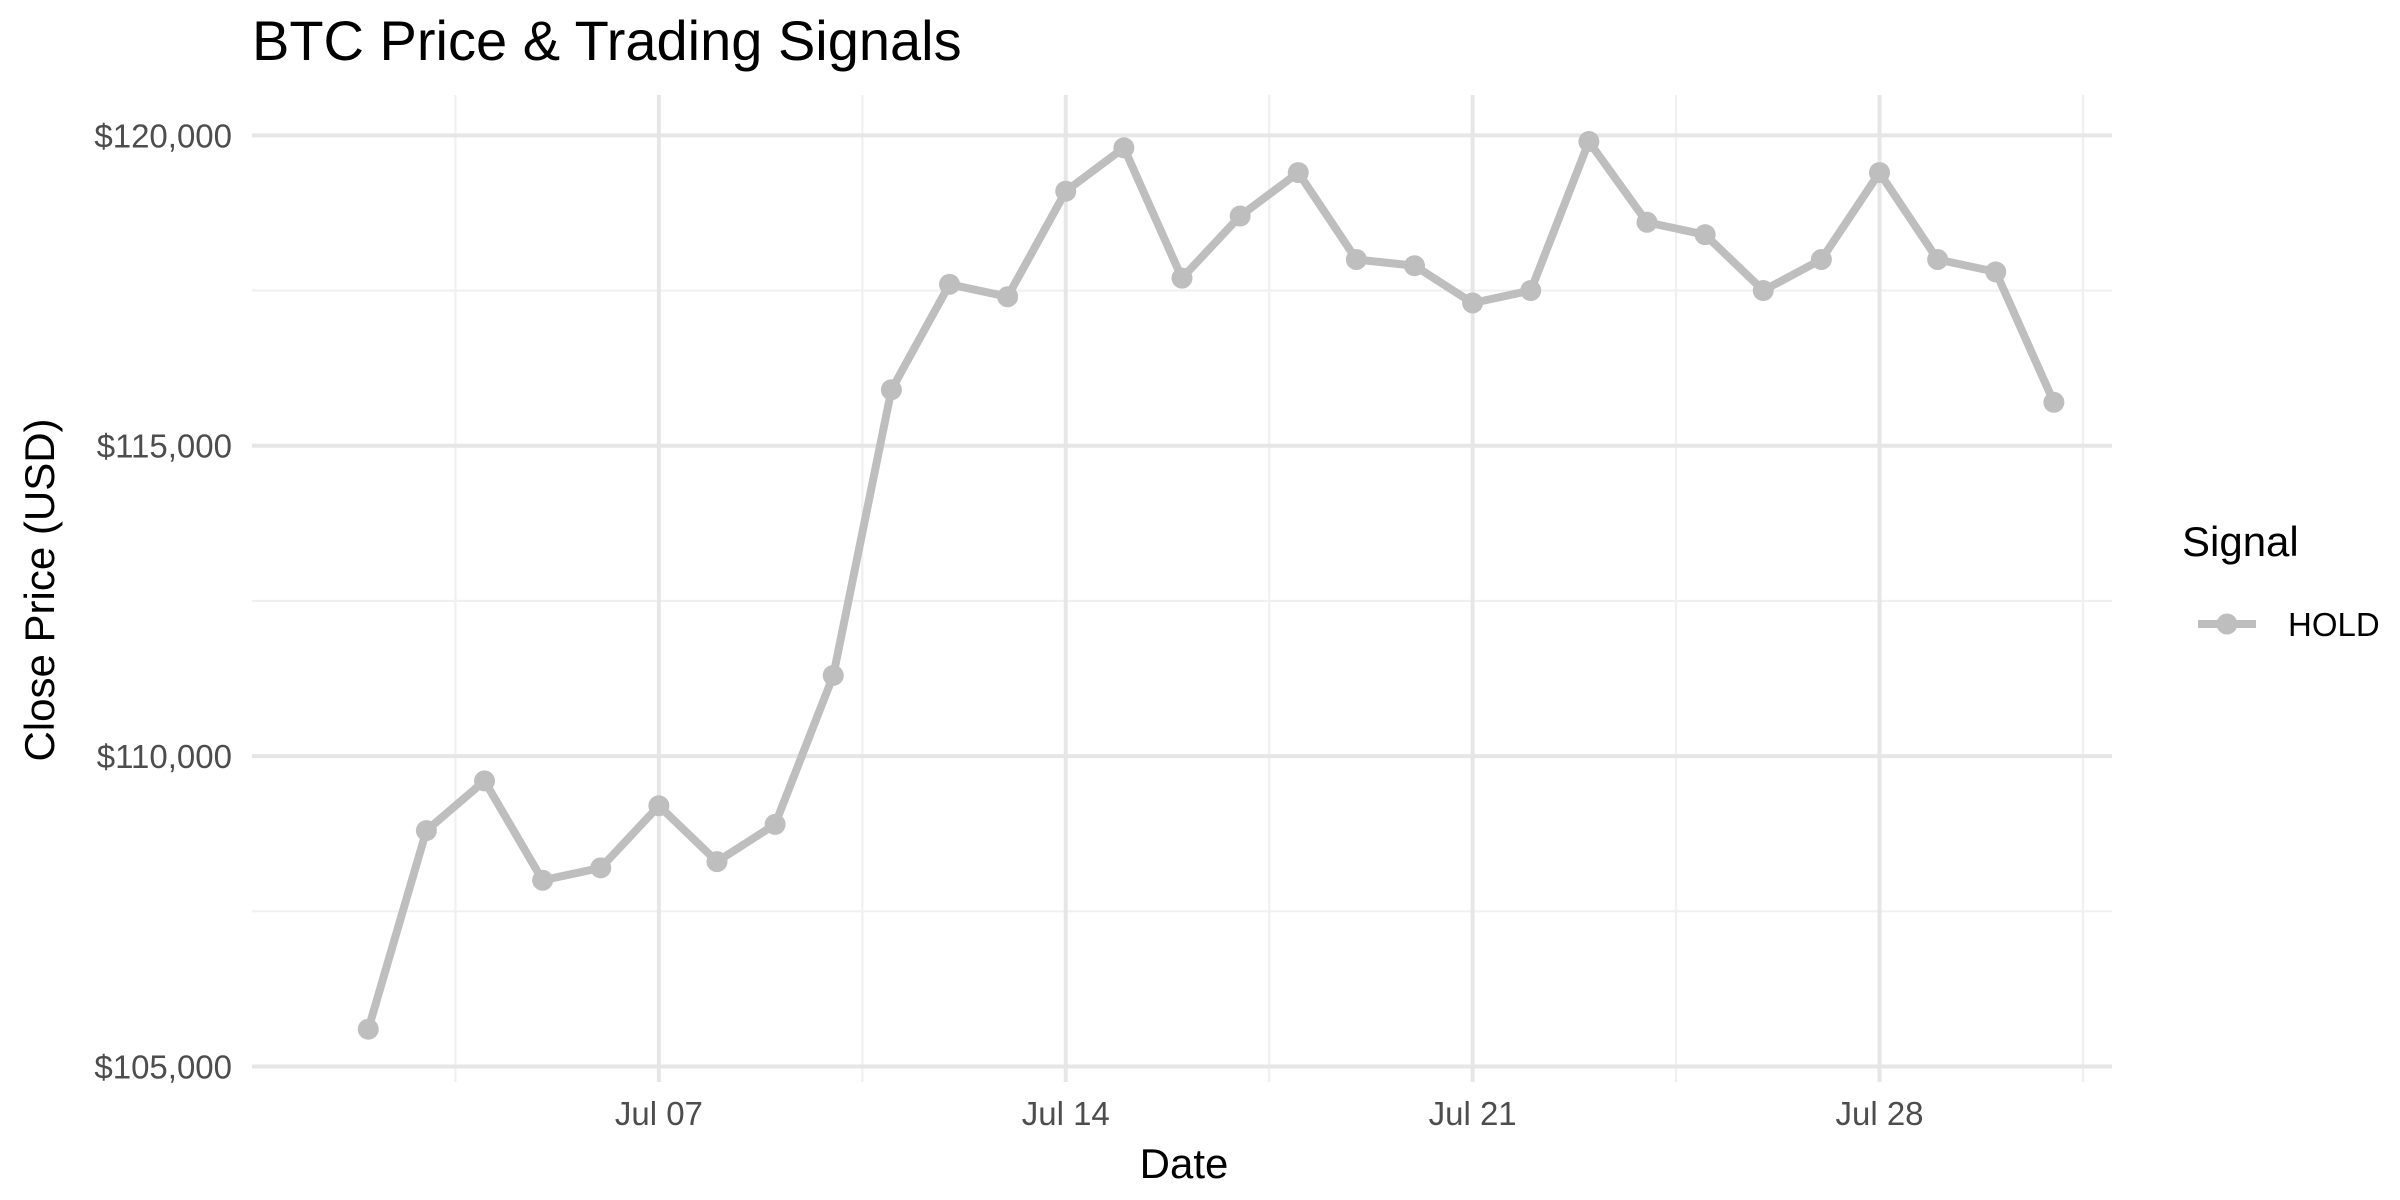  What do you see at coordinates (1184, 1163) in the screenshot?
I see `x-axis-title: Date` at bounding box center [1184, 1163].